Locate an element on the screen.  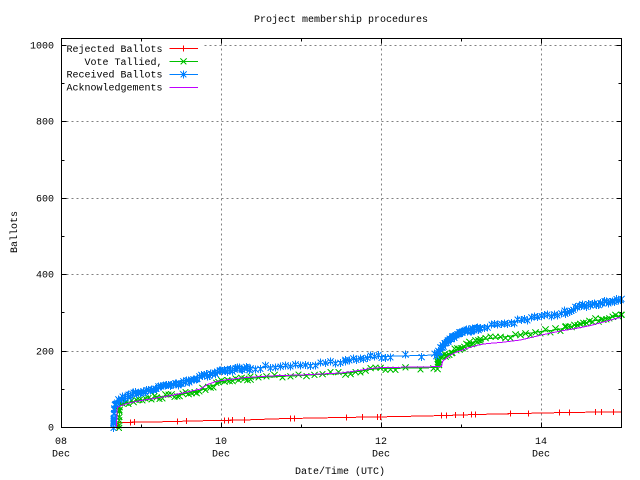
svg-text: Rejected Ballots is located at coordinates (114, 50).